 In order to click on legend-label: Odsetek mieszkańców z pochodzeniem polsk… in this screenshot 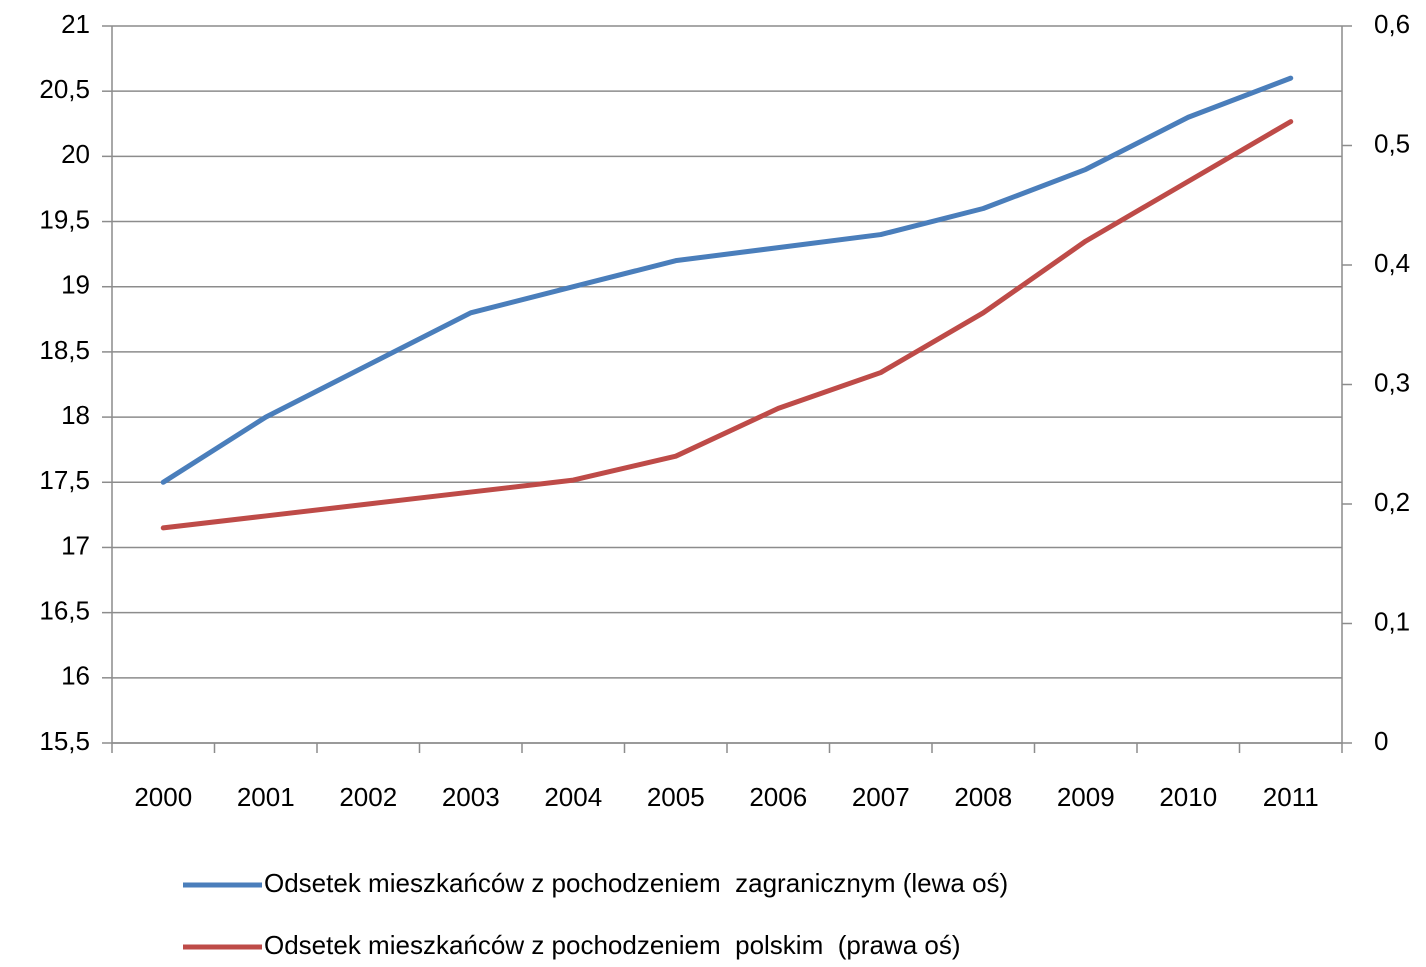, I will do `click(612, 945)`.